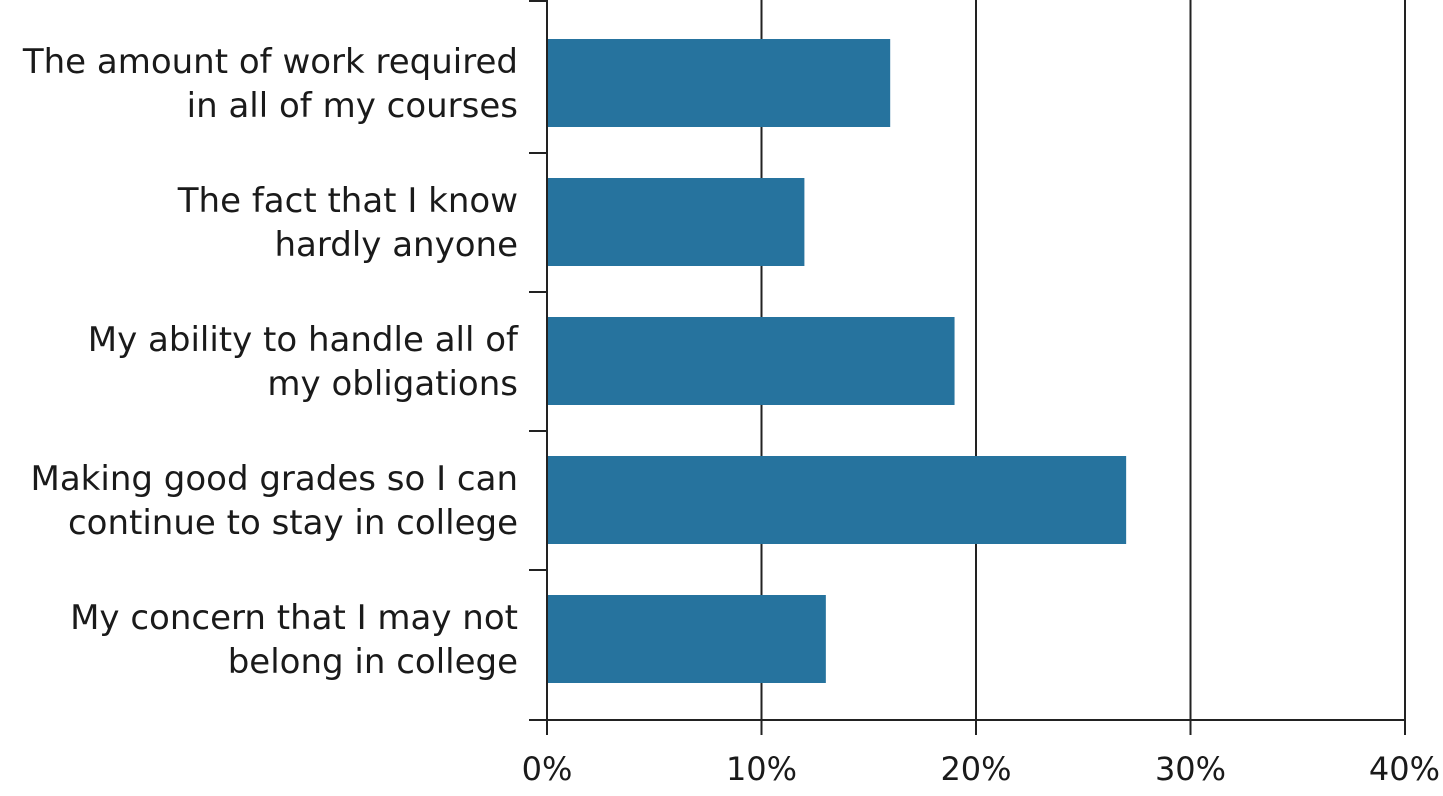  Describe the element at coordinates (397, 245) in the screenshot. I see `category-label-line: hardly anyone` at that location.